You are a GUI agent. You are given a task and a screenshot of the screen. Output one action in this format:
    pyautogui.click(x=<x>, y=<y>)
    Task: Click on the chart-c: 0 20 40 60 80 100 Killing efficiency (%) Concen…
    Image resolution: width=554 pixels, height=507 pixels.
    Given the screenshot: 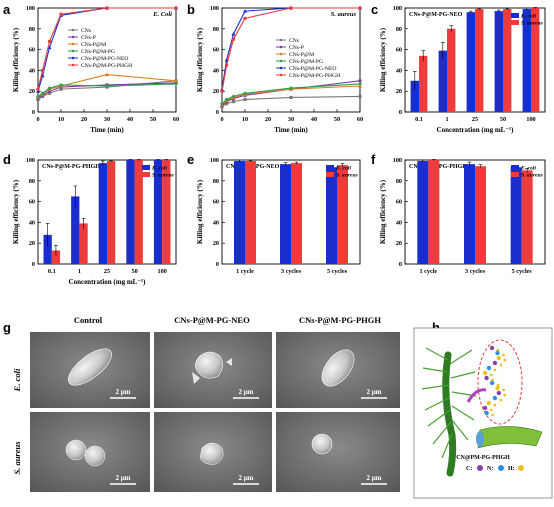 What is the action you would take?
    pyautogui.click(x=462, y=69)
    